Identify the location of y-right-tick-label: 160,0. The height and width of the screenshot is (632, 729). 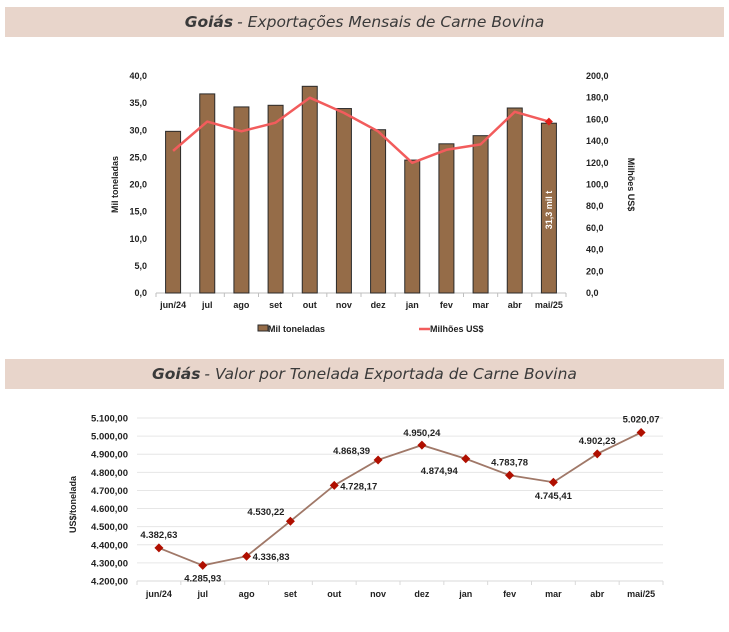
(597, 119).